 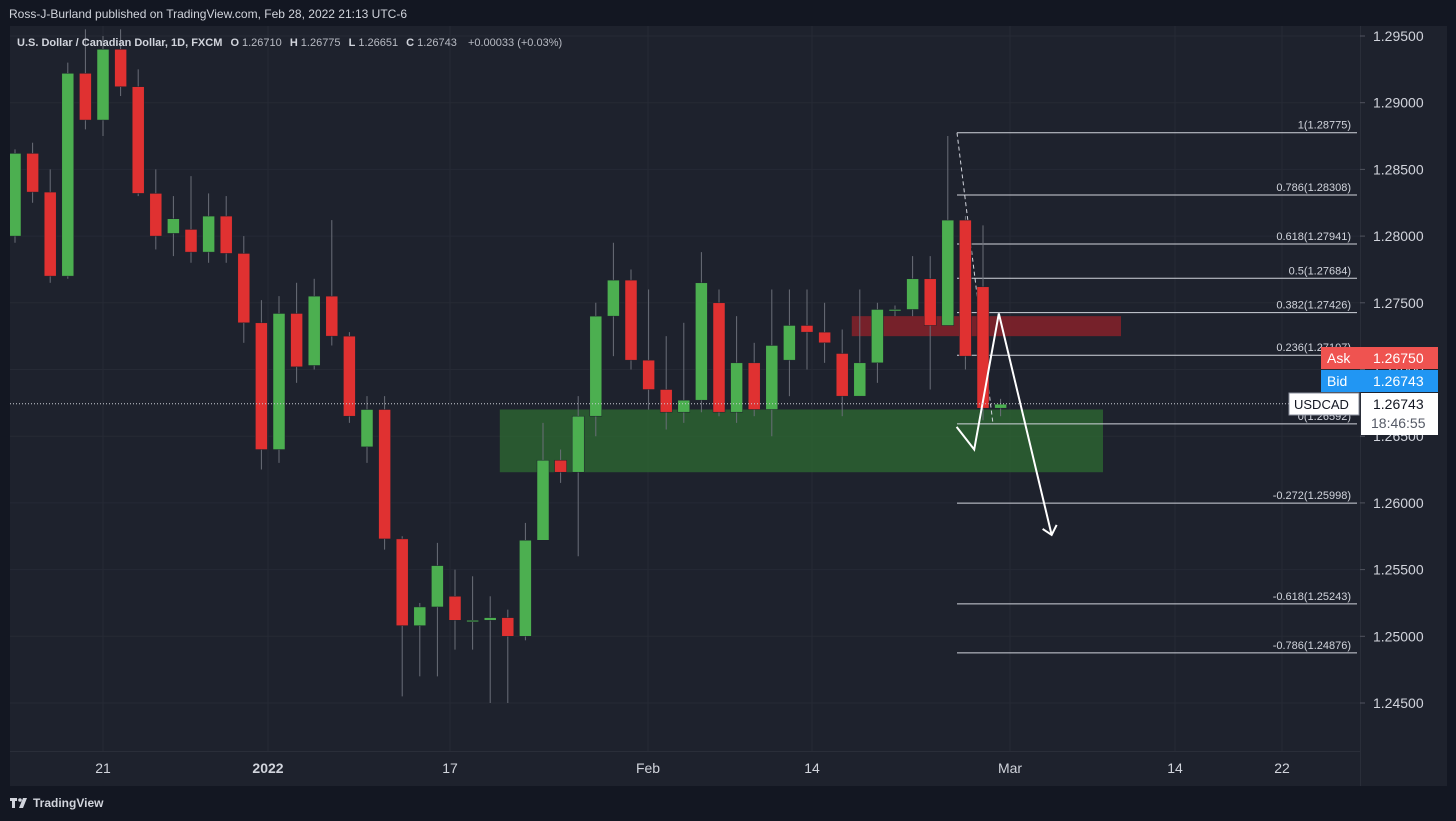 I want to click on legend-low: 1.26651, so click(x=378, y=43).